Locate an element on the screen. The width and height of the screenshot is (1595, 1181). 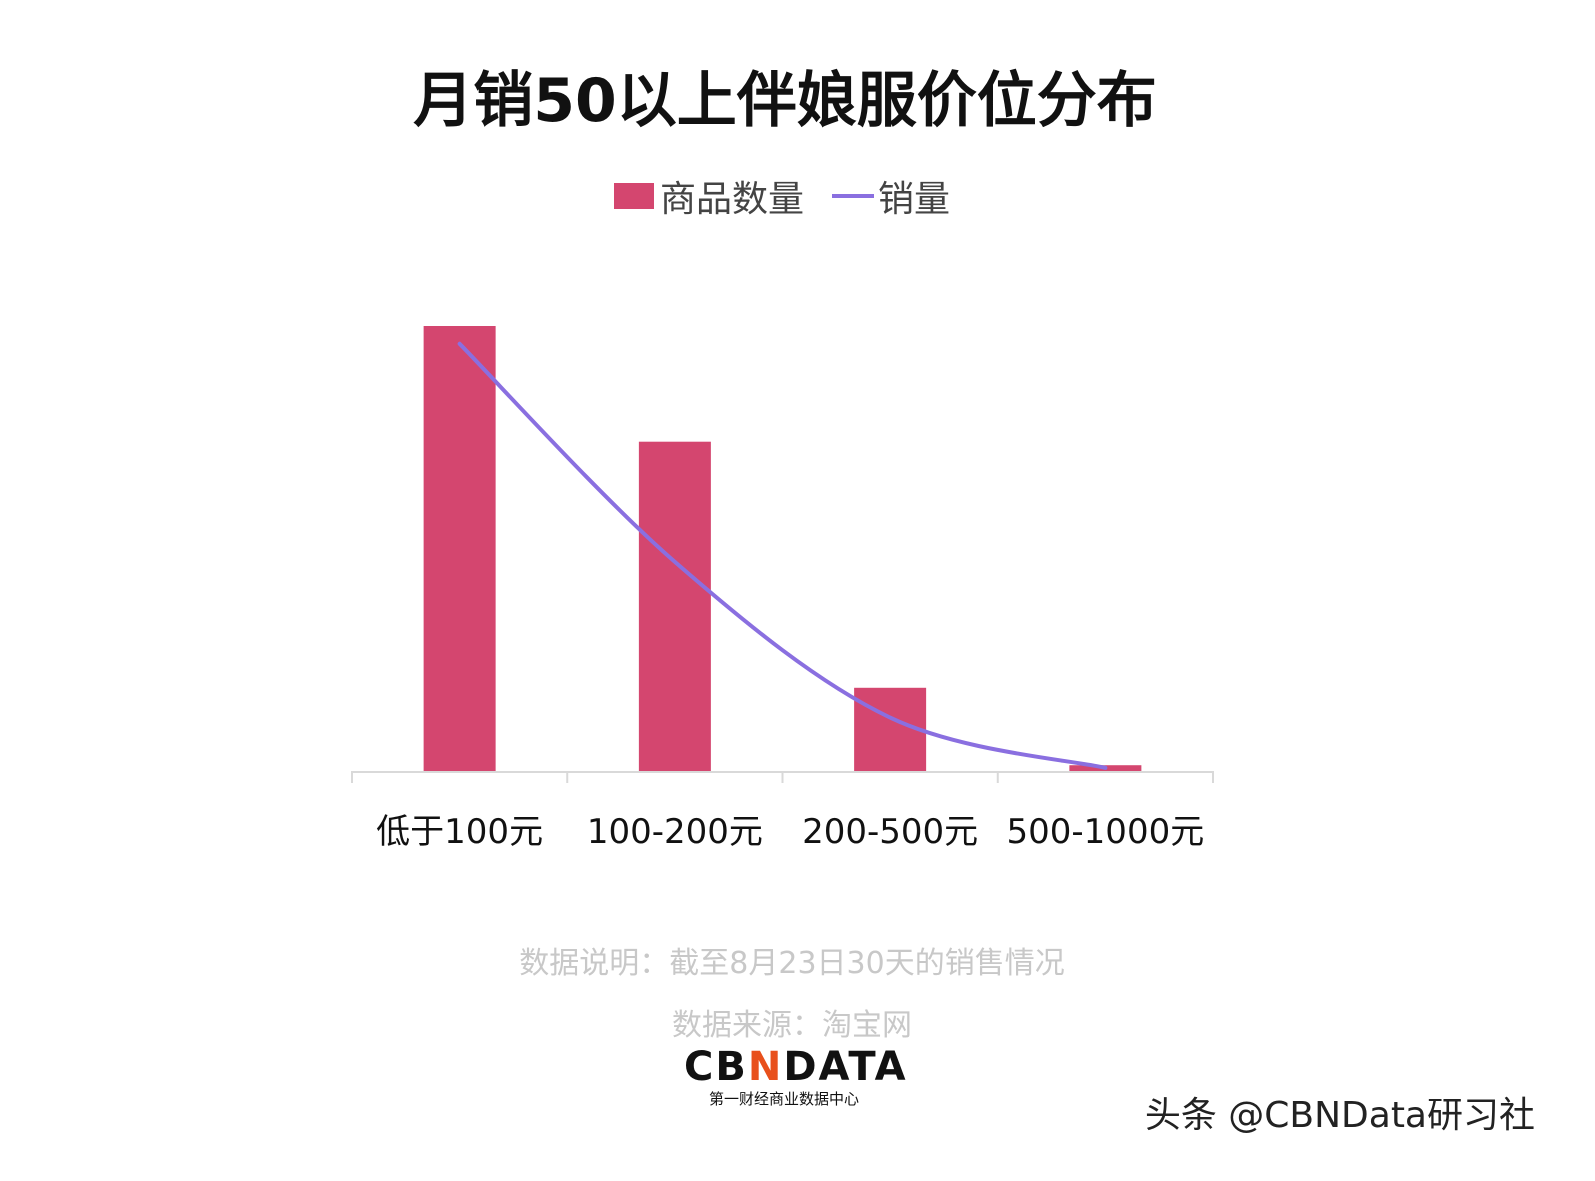
sales-line is located at coordinates (782, 555).